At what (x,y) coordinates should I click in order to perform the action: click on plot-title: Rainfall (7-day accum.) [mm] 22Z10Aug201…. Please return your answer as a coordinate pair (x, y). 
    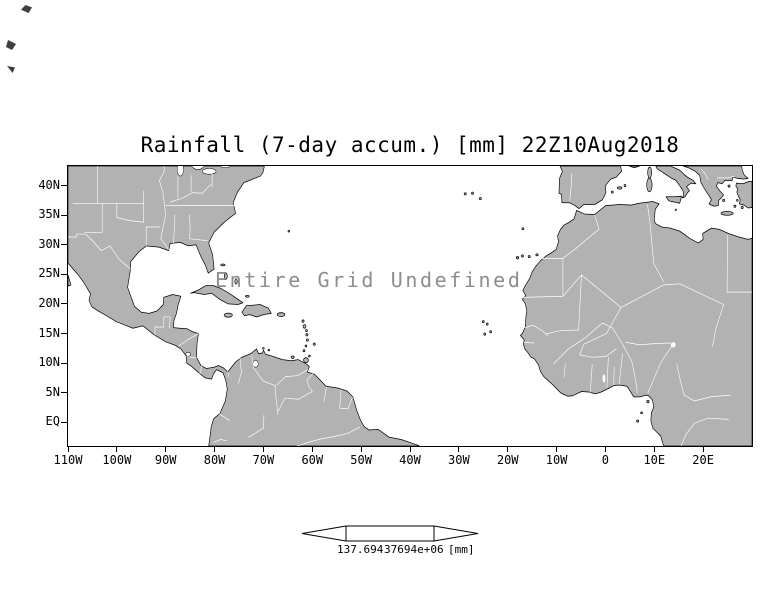
    Looking at the image, I should click on (410, 145).